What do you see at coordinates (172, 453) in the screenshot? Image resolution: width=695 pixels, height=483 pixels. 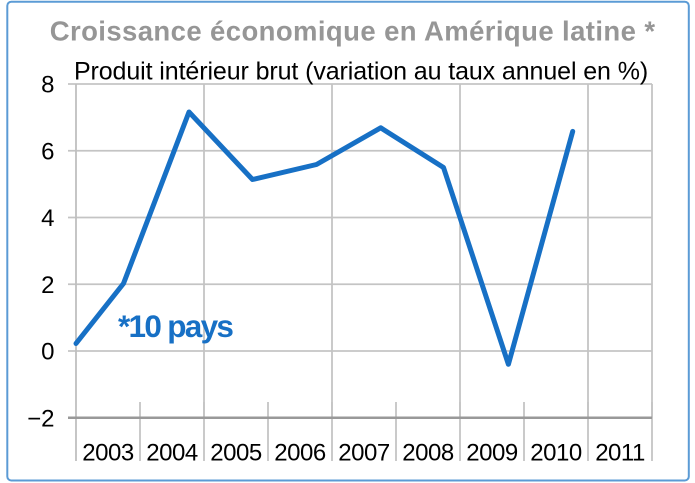 I see `svg-text: 2004` at bounding box center [172, 453].